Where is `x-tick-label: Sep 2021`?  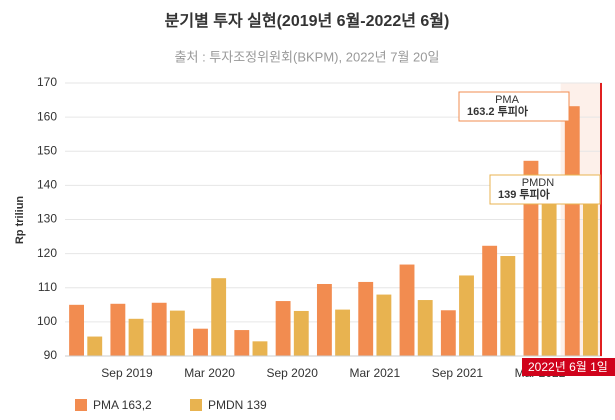 x-tick-label: Sep 2021 is located at coordinates (458, 373).